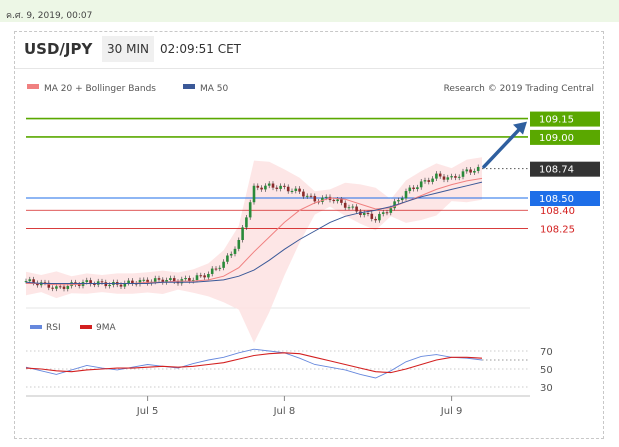 This screenshot has width=619, height=447. I want to click on rsi-tick-50: 50, so click(546, 370).